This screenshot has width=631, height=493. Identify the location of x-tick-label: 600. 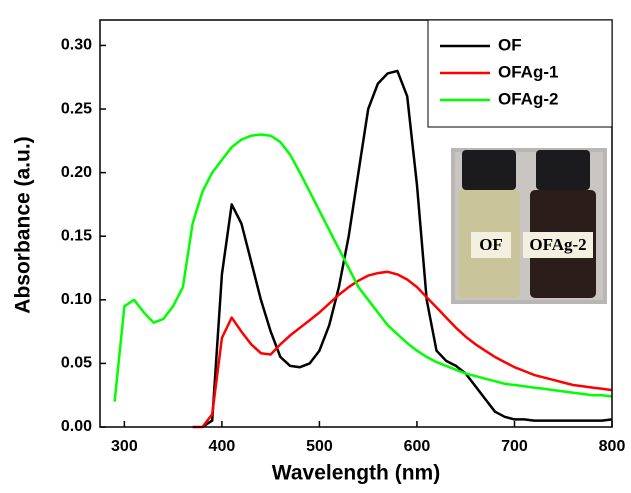
(417, 446).